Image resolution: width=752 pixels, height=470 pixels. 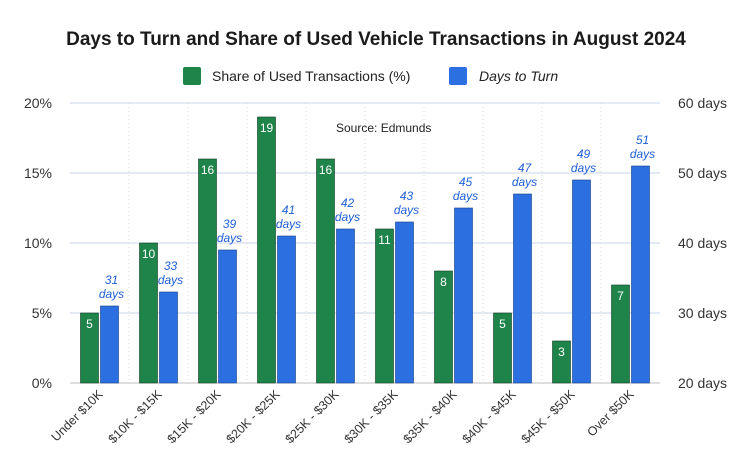 What do you see at coordinates (42, 313) in the screenshot?
I see `y-left-tick-label: 5%` at bounding box center [42, 313].